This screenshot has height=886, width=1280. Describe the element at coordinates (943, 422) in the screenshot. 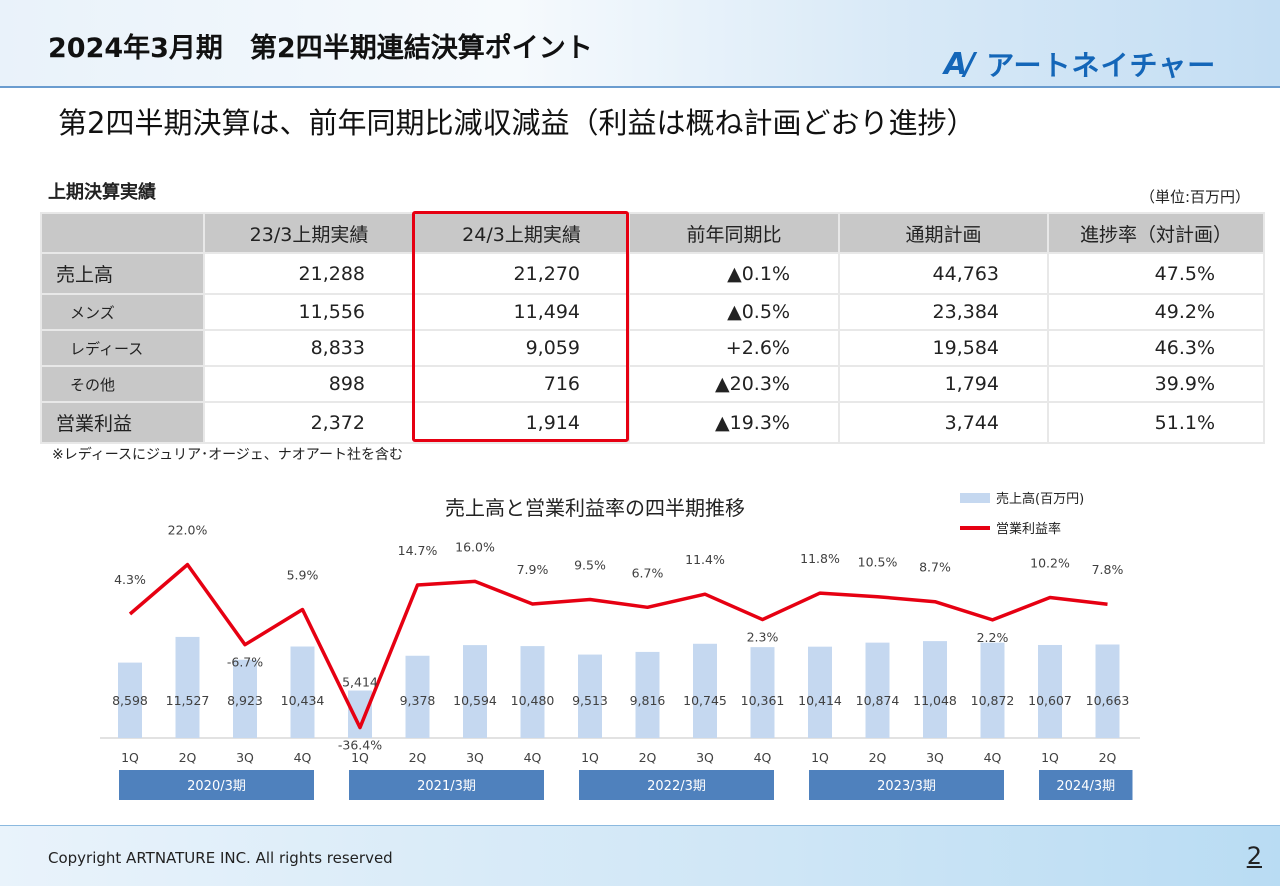

I see `cell: 3,744` at that location.